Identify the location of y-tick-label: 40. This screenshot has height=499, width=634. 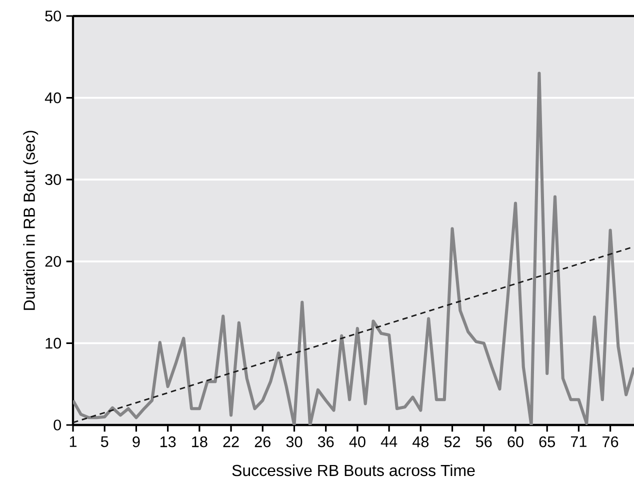
(53, 98).